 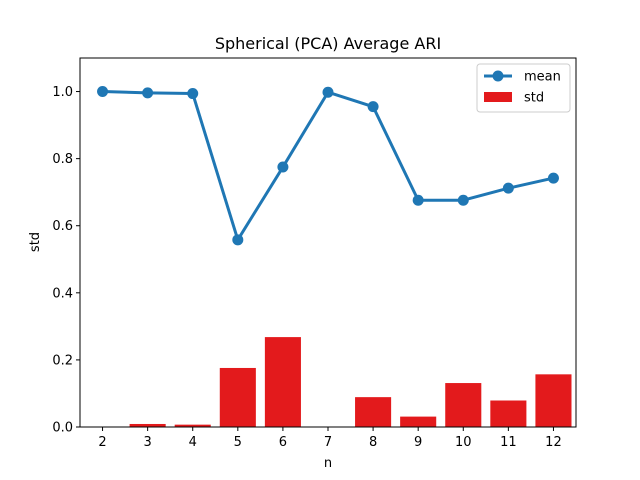 What do you see at coordinates (553, 442) in the screenshot?
I see `x-tick-label-12: 12` at bounding box center [553, 442].